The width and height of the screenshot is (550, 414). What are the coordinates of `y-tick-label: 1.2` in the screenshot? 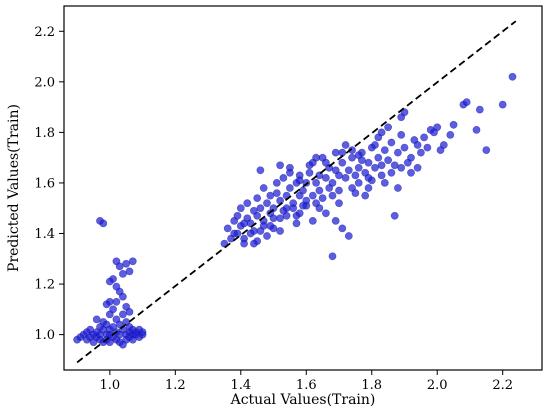 It's located at (44, 285).